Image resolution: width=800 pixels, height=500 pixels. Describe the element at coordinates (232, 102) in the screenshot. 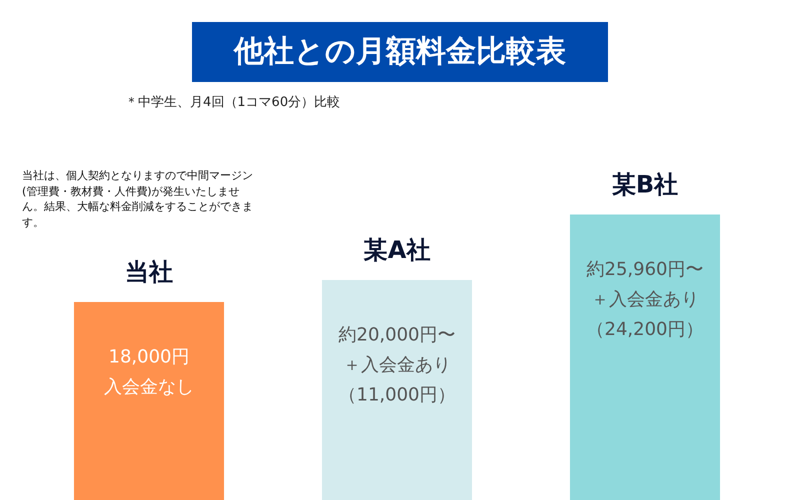

I see `chart-subtitle: ＊中学生、月4回（1コマ60分）比較` at that location.